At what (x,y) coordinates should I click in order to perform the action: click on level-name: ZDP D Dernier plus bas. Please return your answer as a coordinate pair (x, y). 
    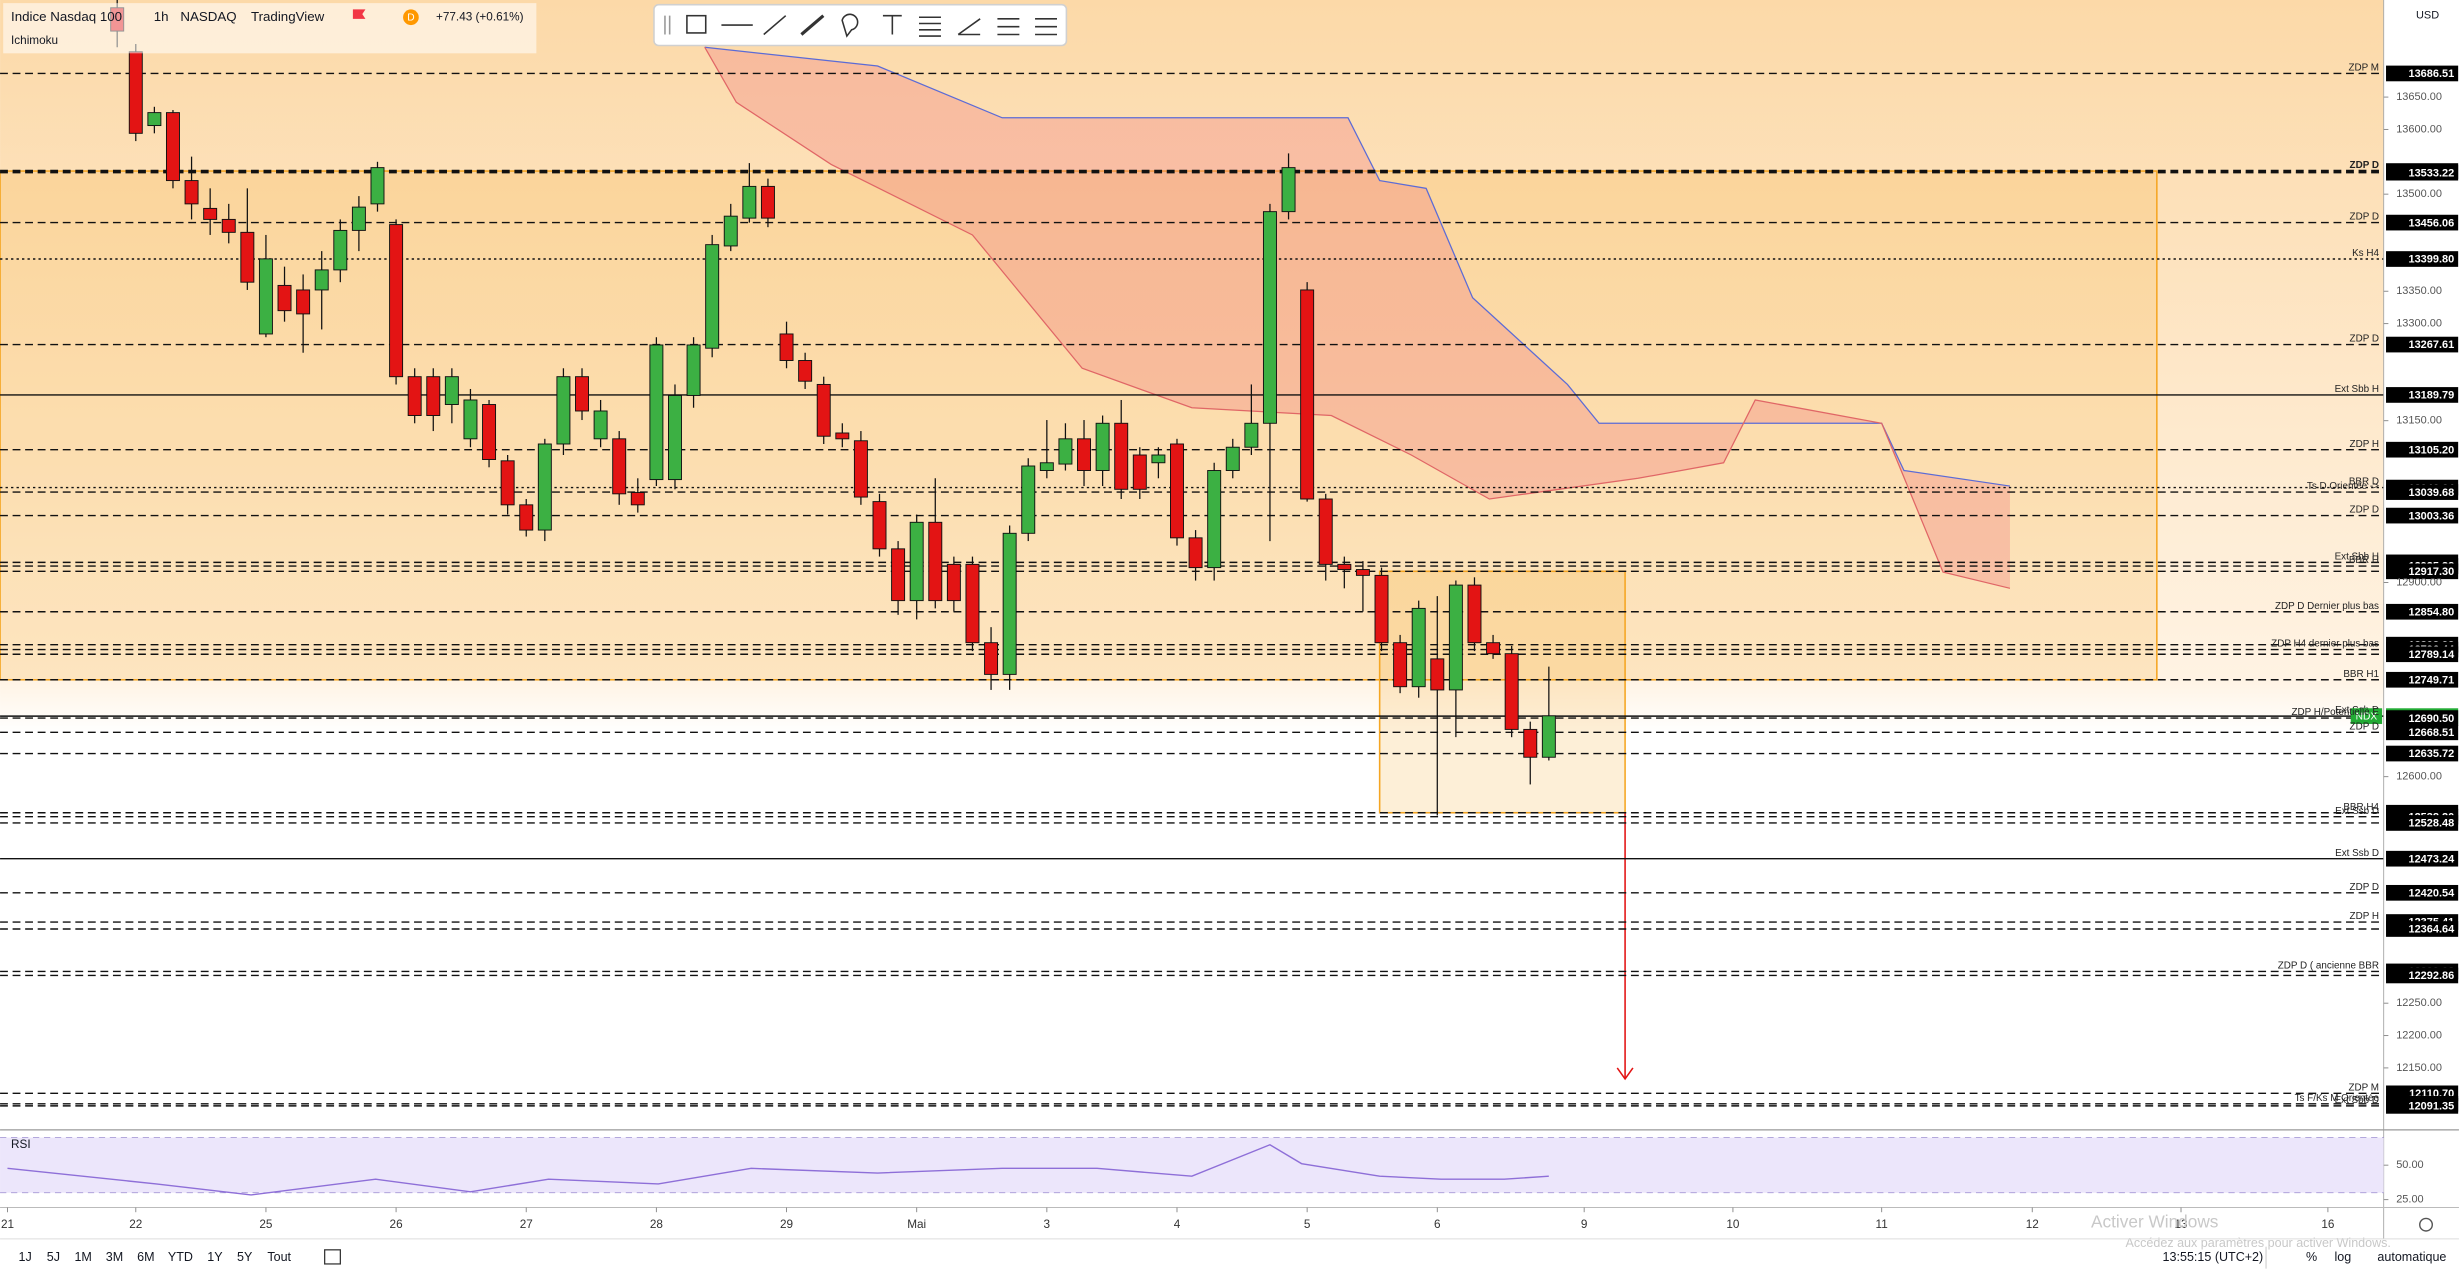
    Looking at the image, I should click on (2327, 606).